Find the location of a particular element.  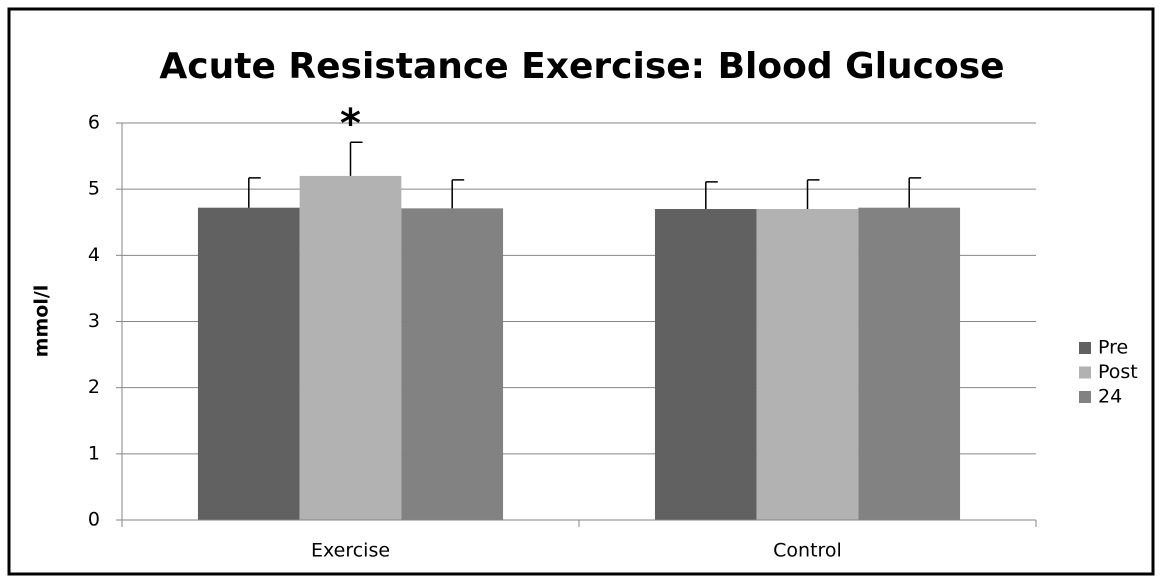

y-tick-label: 0 is located at coordinates (94, 520).